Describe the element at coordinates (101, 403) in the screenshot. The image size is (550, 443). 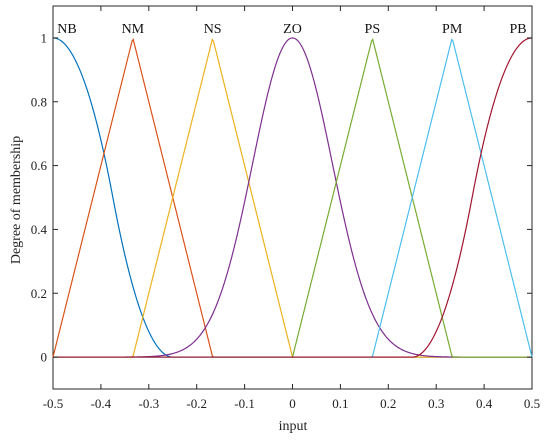
I see `x-tick-label: -0.4` at that location.